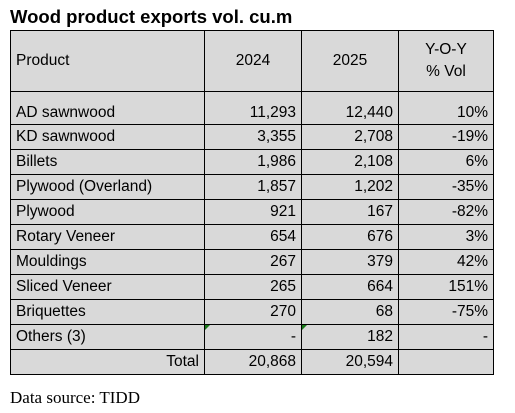 This screenshot has height=413, width=515. Describe the element at coordinates (107, 187) in the screenshot. I see `product-cell: Plywood (Overland)` at that location.